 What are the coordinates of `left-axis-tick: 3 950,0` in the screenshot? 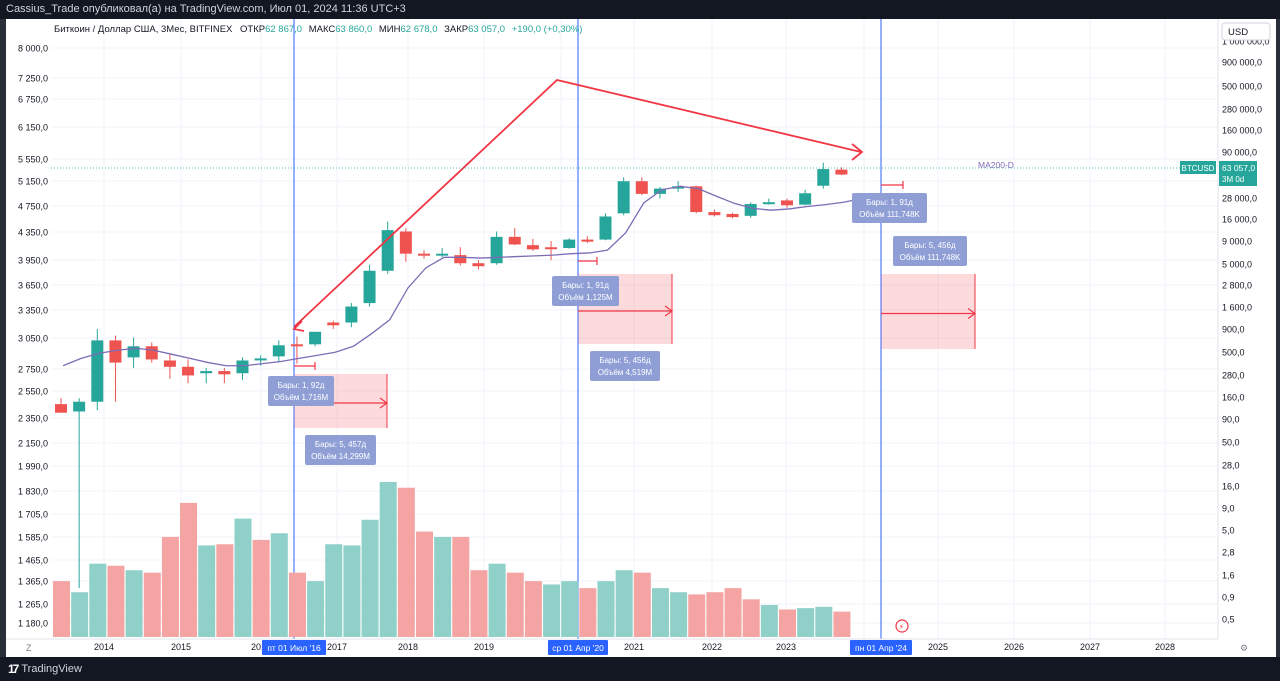 It's located at (33, 261).